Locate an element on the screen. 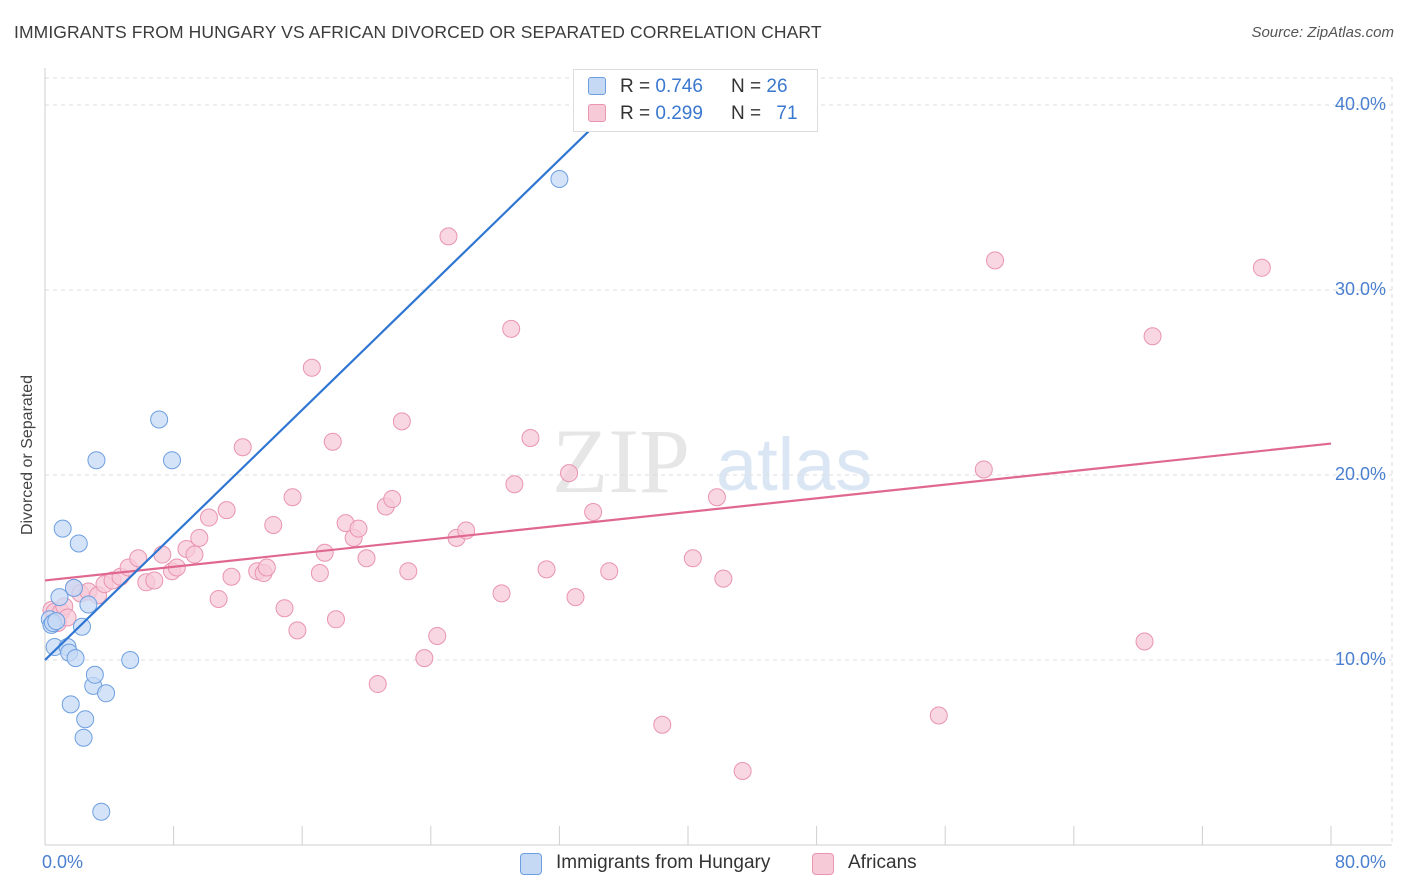 This screenshot has height=892, width=1406. bottom-legend-swatch-hungary is located at coordinates (531, 864).